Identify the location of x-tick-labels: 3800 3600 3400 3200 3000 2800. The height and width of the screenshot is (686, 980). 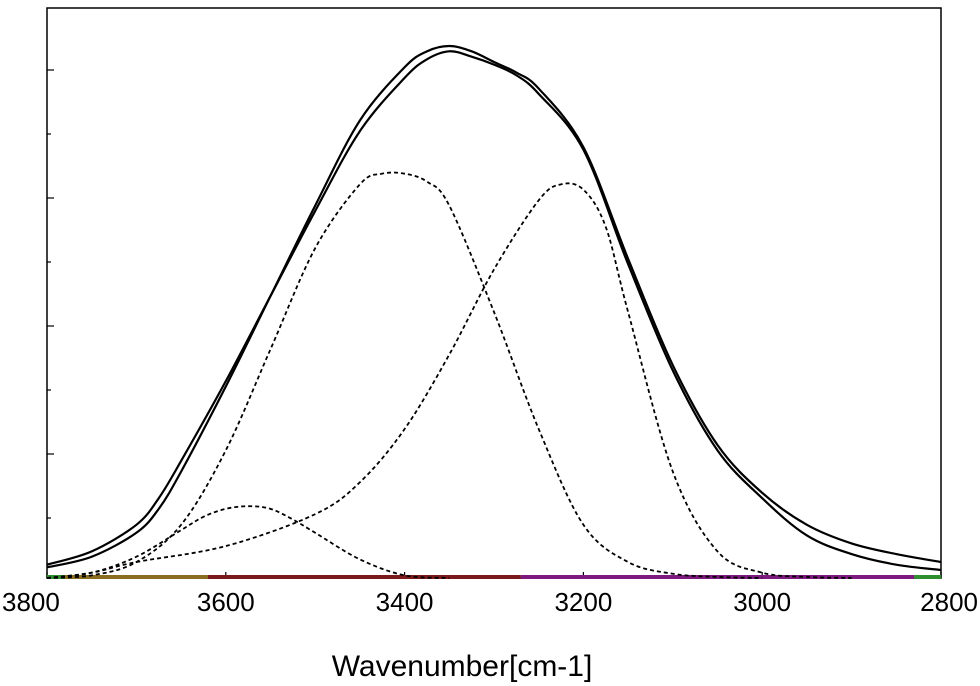
(490, 602).